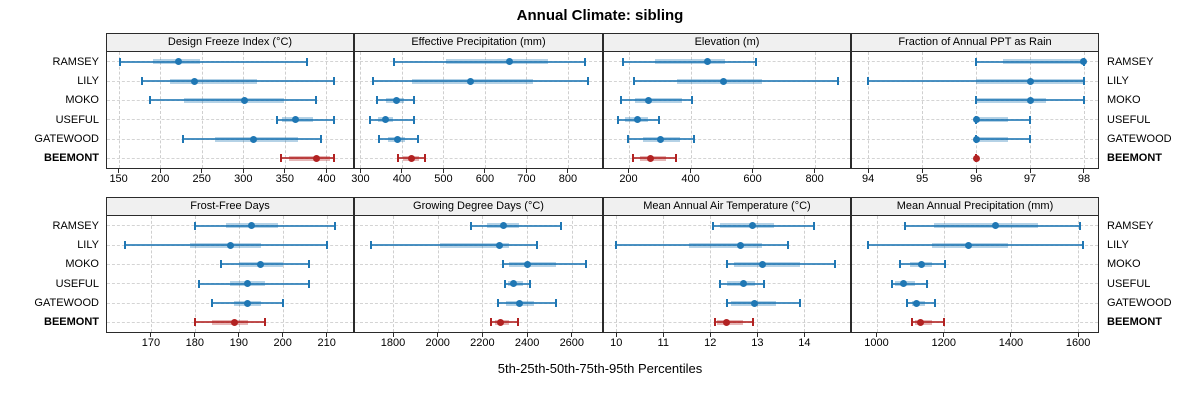 The width and height of the screenshot is (1200, 400). I want to click on site-label-left-moko: MOKO, so click(82, 100).